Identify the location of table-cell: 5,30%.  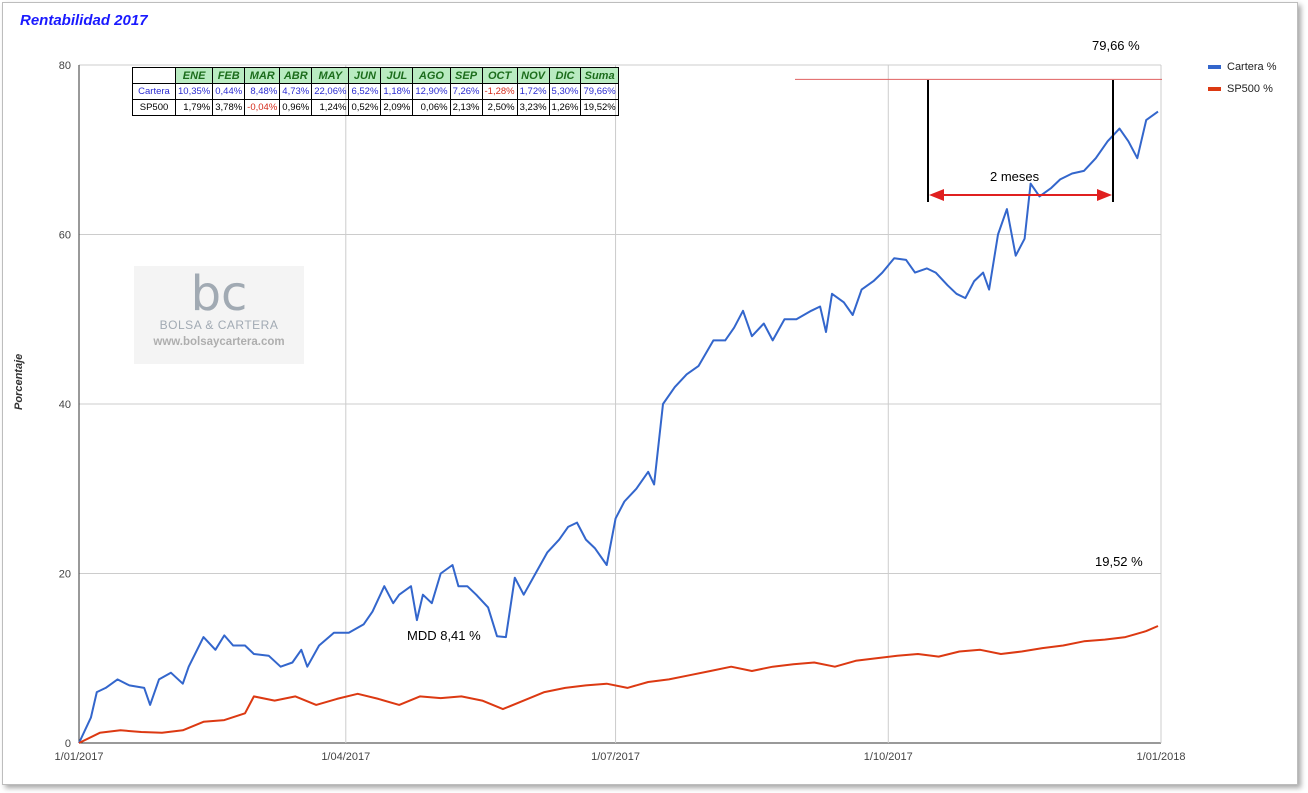
(565, 91).